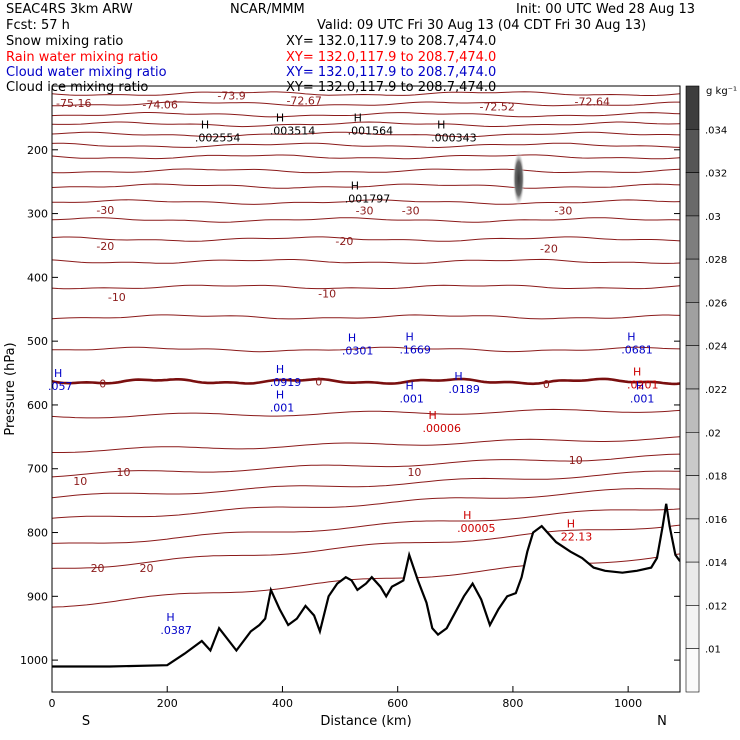 The height and width of the screenshot is (740, 740). I want to click on colorbar-label: .03, so click(713, 217).